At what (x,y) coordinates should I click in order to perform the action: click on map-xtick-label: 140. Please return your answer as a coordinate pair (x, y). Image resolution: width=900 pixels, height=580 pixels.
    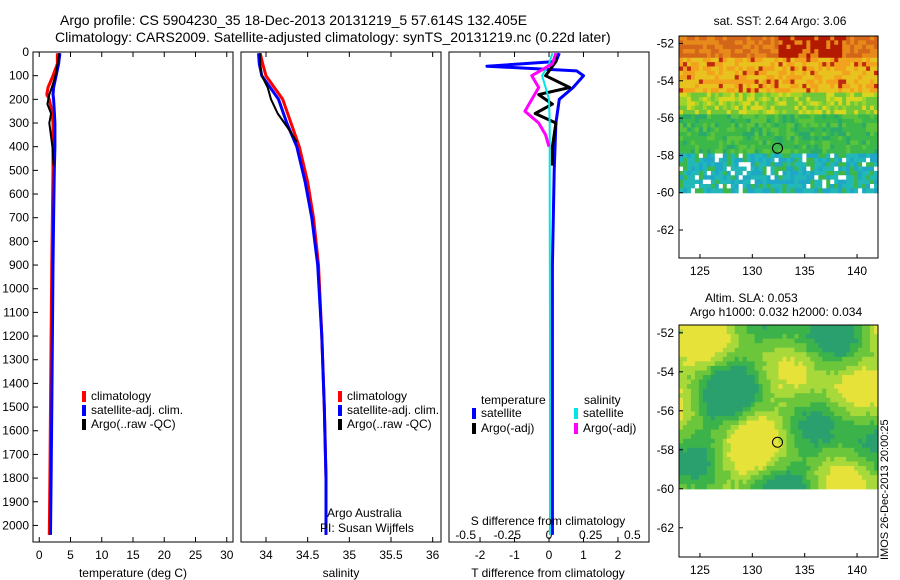
    Looking at the image, I should click on (857, 271).